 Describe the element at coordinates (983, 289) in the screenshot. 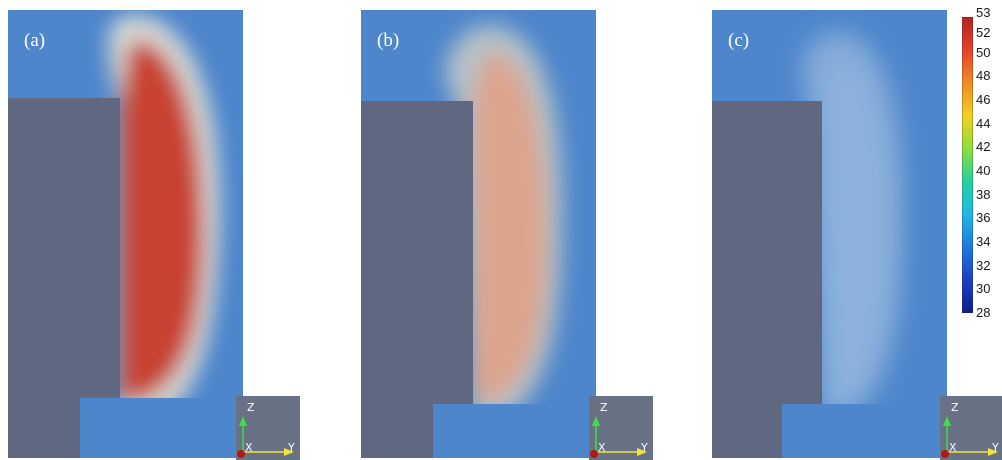

I see `colorbar-tick-label: 30` at that location.